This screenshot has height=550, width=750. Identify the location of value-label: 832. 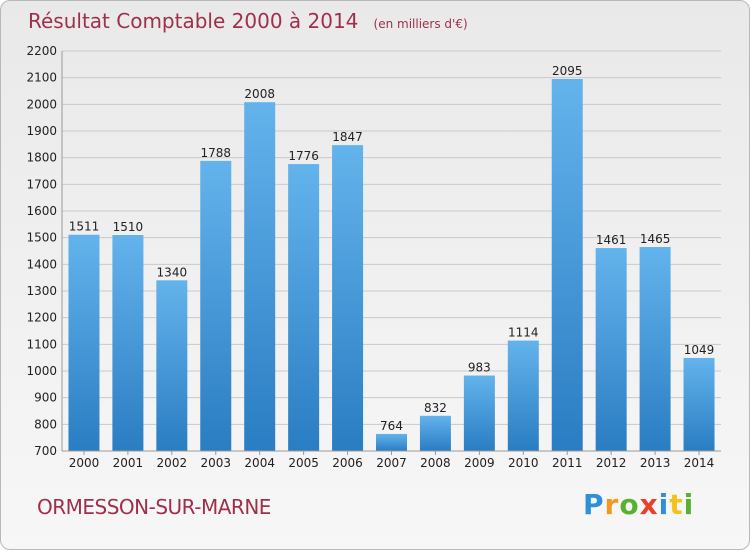
(435, 408).